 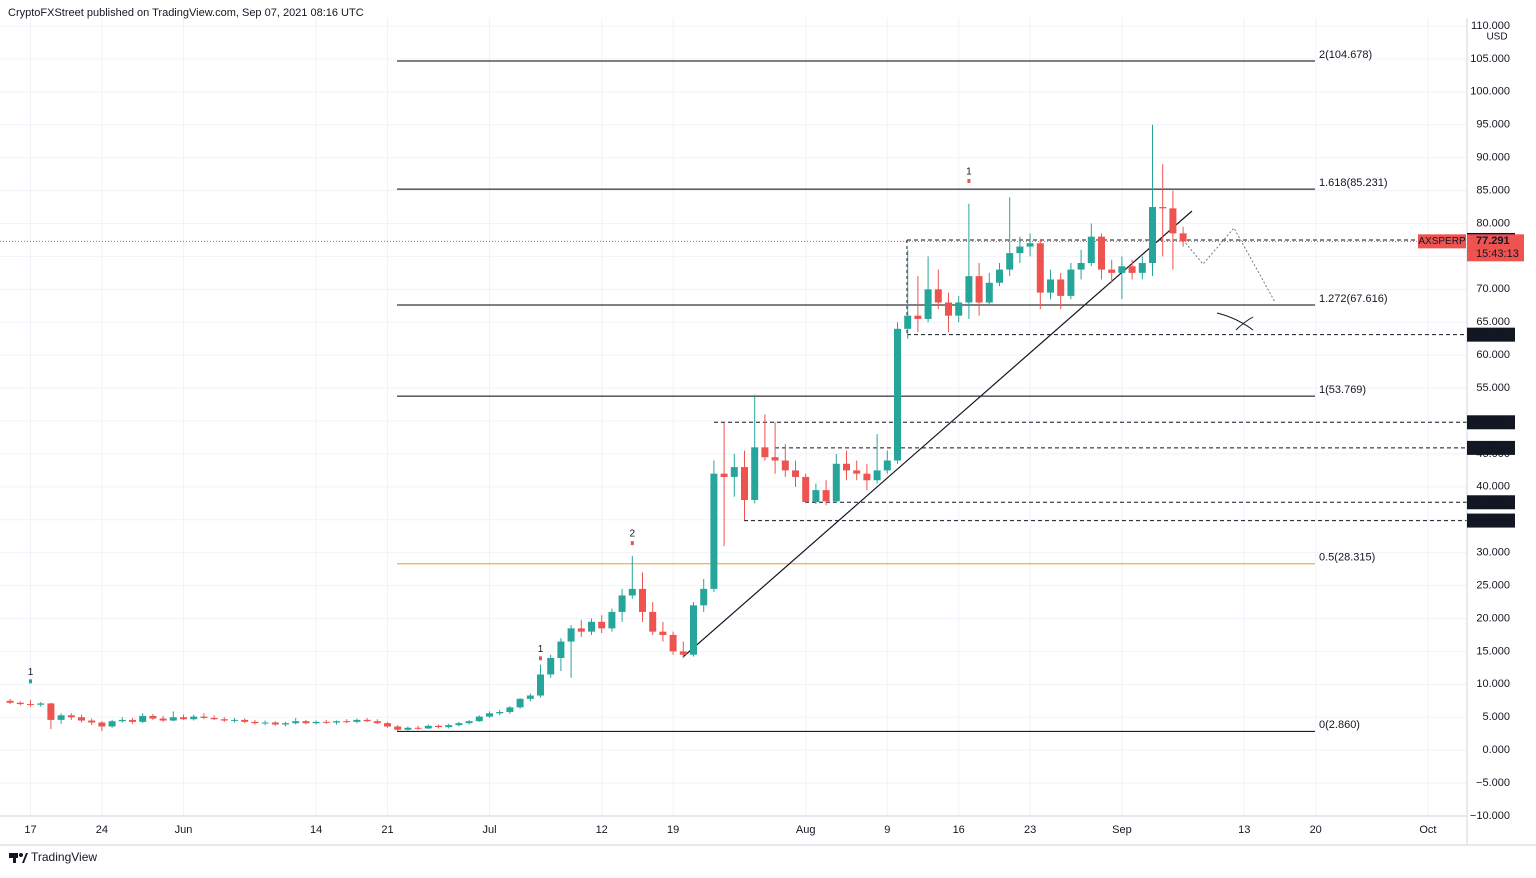 I want to click on y-tick-label: −5.000, so click(x=1493, y=783).